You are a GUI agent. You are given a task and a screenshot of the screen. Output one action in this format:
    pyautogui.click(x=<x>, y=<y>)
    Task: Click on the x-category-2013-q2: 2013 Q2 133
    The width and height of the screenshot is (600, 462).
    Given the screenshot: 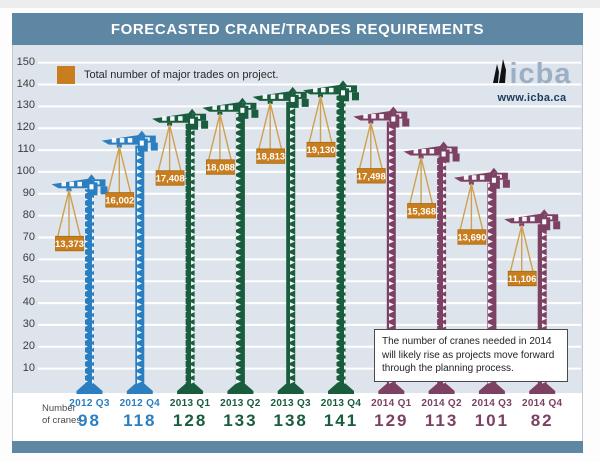 What is the action you would take?
    pyautogui.click(x=240, y=414)
    